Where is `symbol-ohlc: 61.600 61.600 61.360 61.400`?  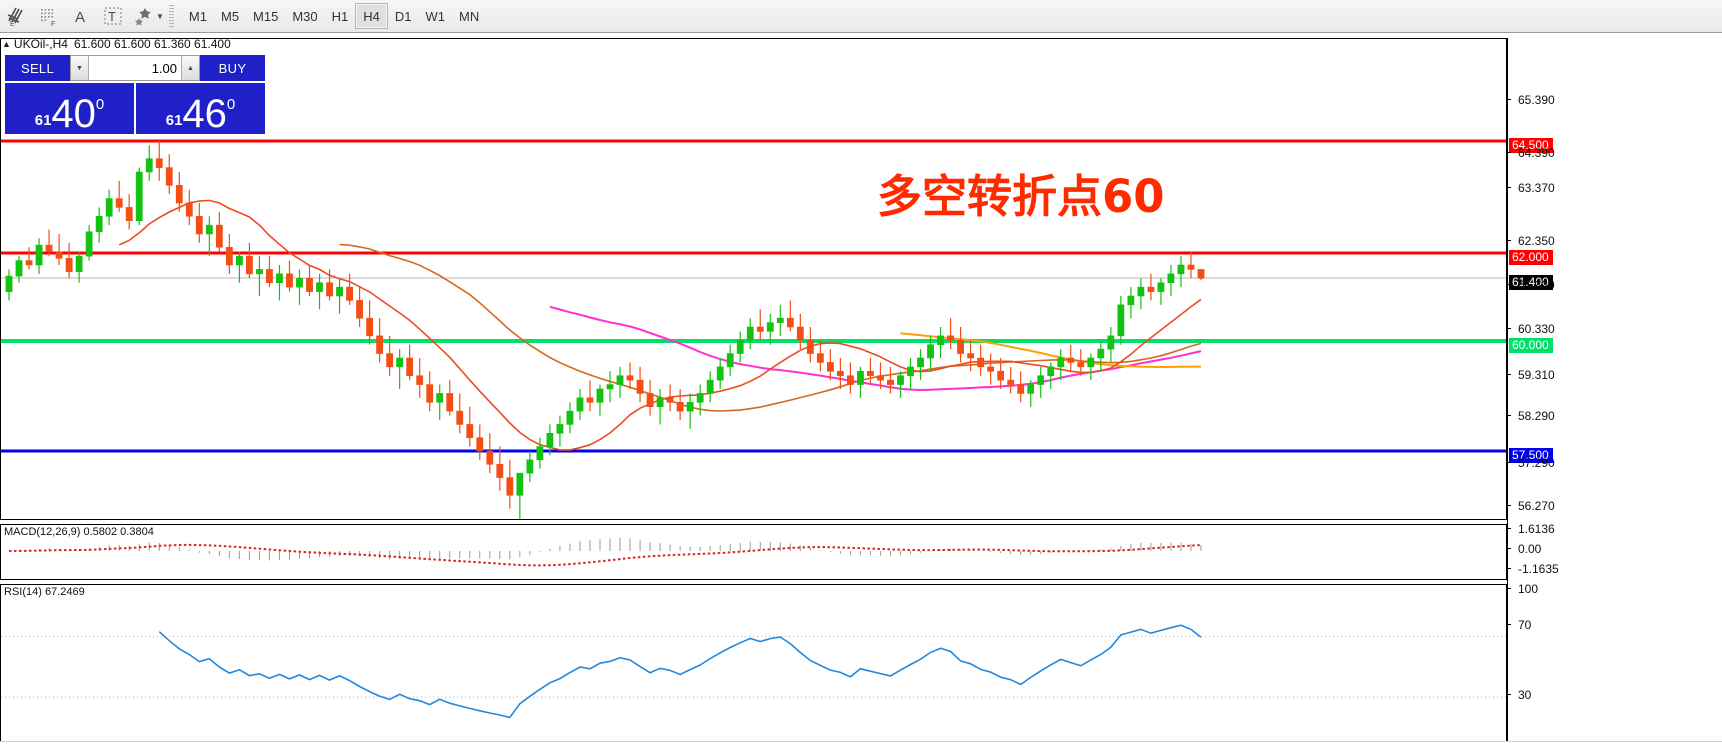
symbol-ohlc: 61.600 61.600 61.360 61.400 is located at coordinates (152, 43).